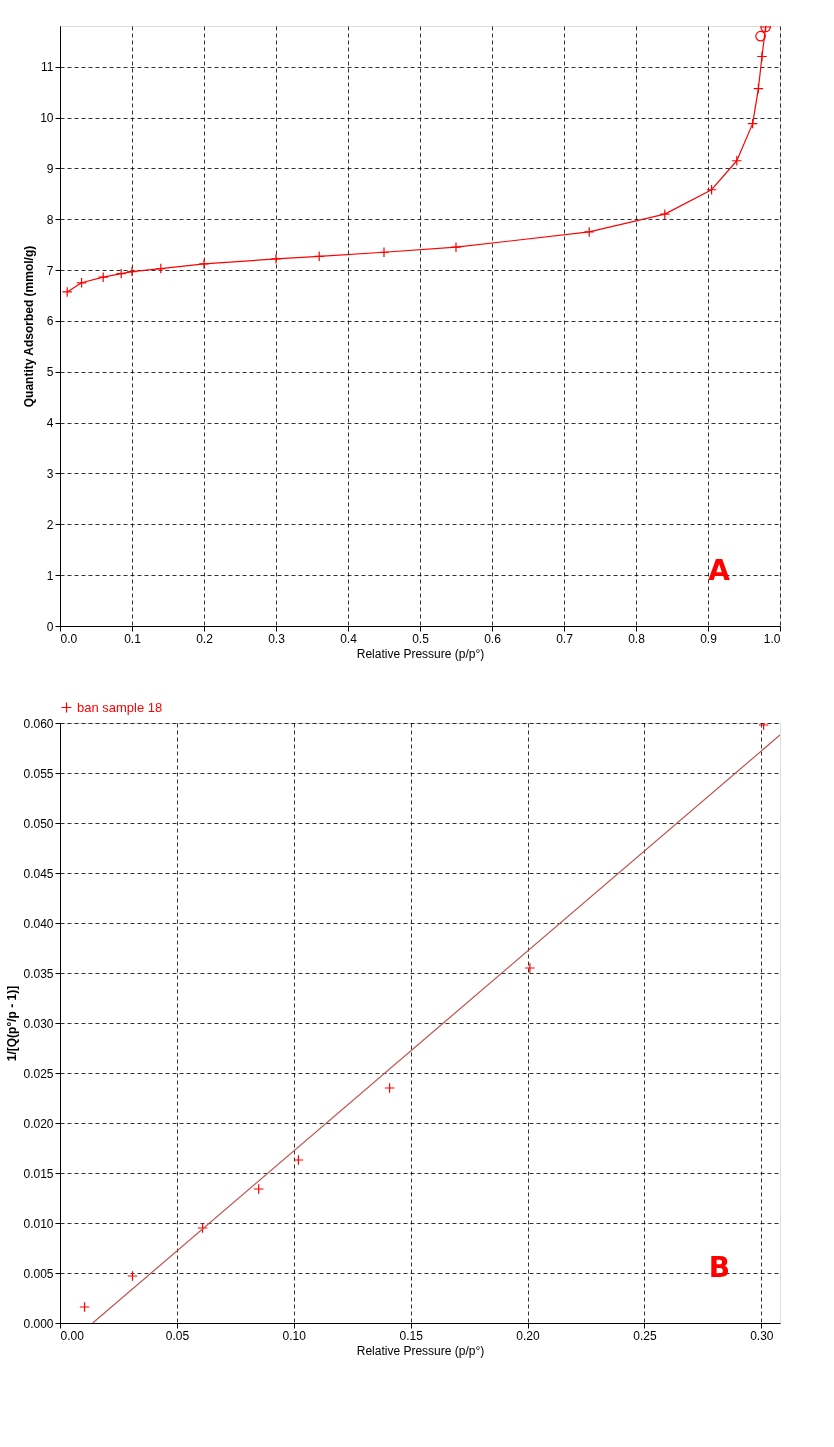 The height and width of the screenshot is (1447, 834). What do you see at coordinates (637, 638) in the screenshot?
I see `x-tick-label: 0.8` at bounding box center [637, 638].